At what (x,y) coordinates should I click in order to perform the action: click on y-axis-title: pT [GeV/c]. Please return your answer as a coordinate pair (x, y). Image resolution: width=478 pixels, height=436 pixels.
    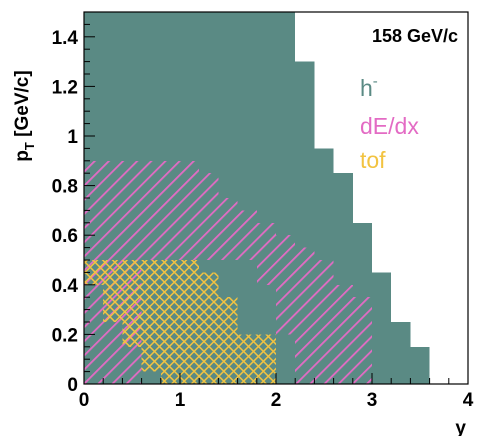
    Looking at the image, I should click on (24, 115).